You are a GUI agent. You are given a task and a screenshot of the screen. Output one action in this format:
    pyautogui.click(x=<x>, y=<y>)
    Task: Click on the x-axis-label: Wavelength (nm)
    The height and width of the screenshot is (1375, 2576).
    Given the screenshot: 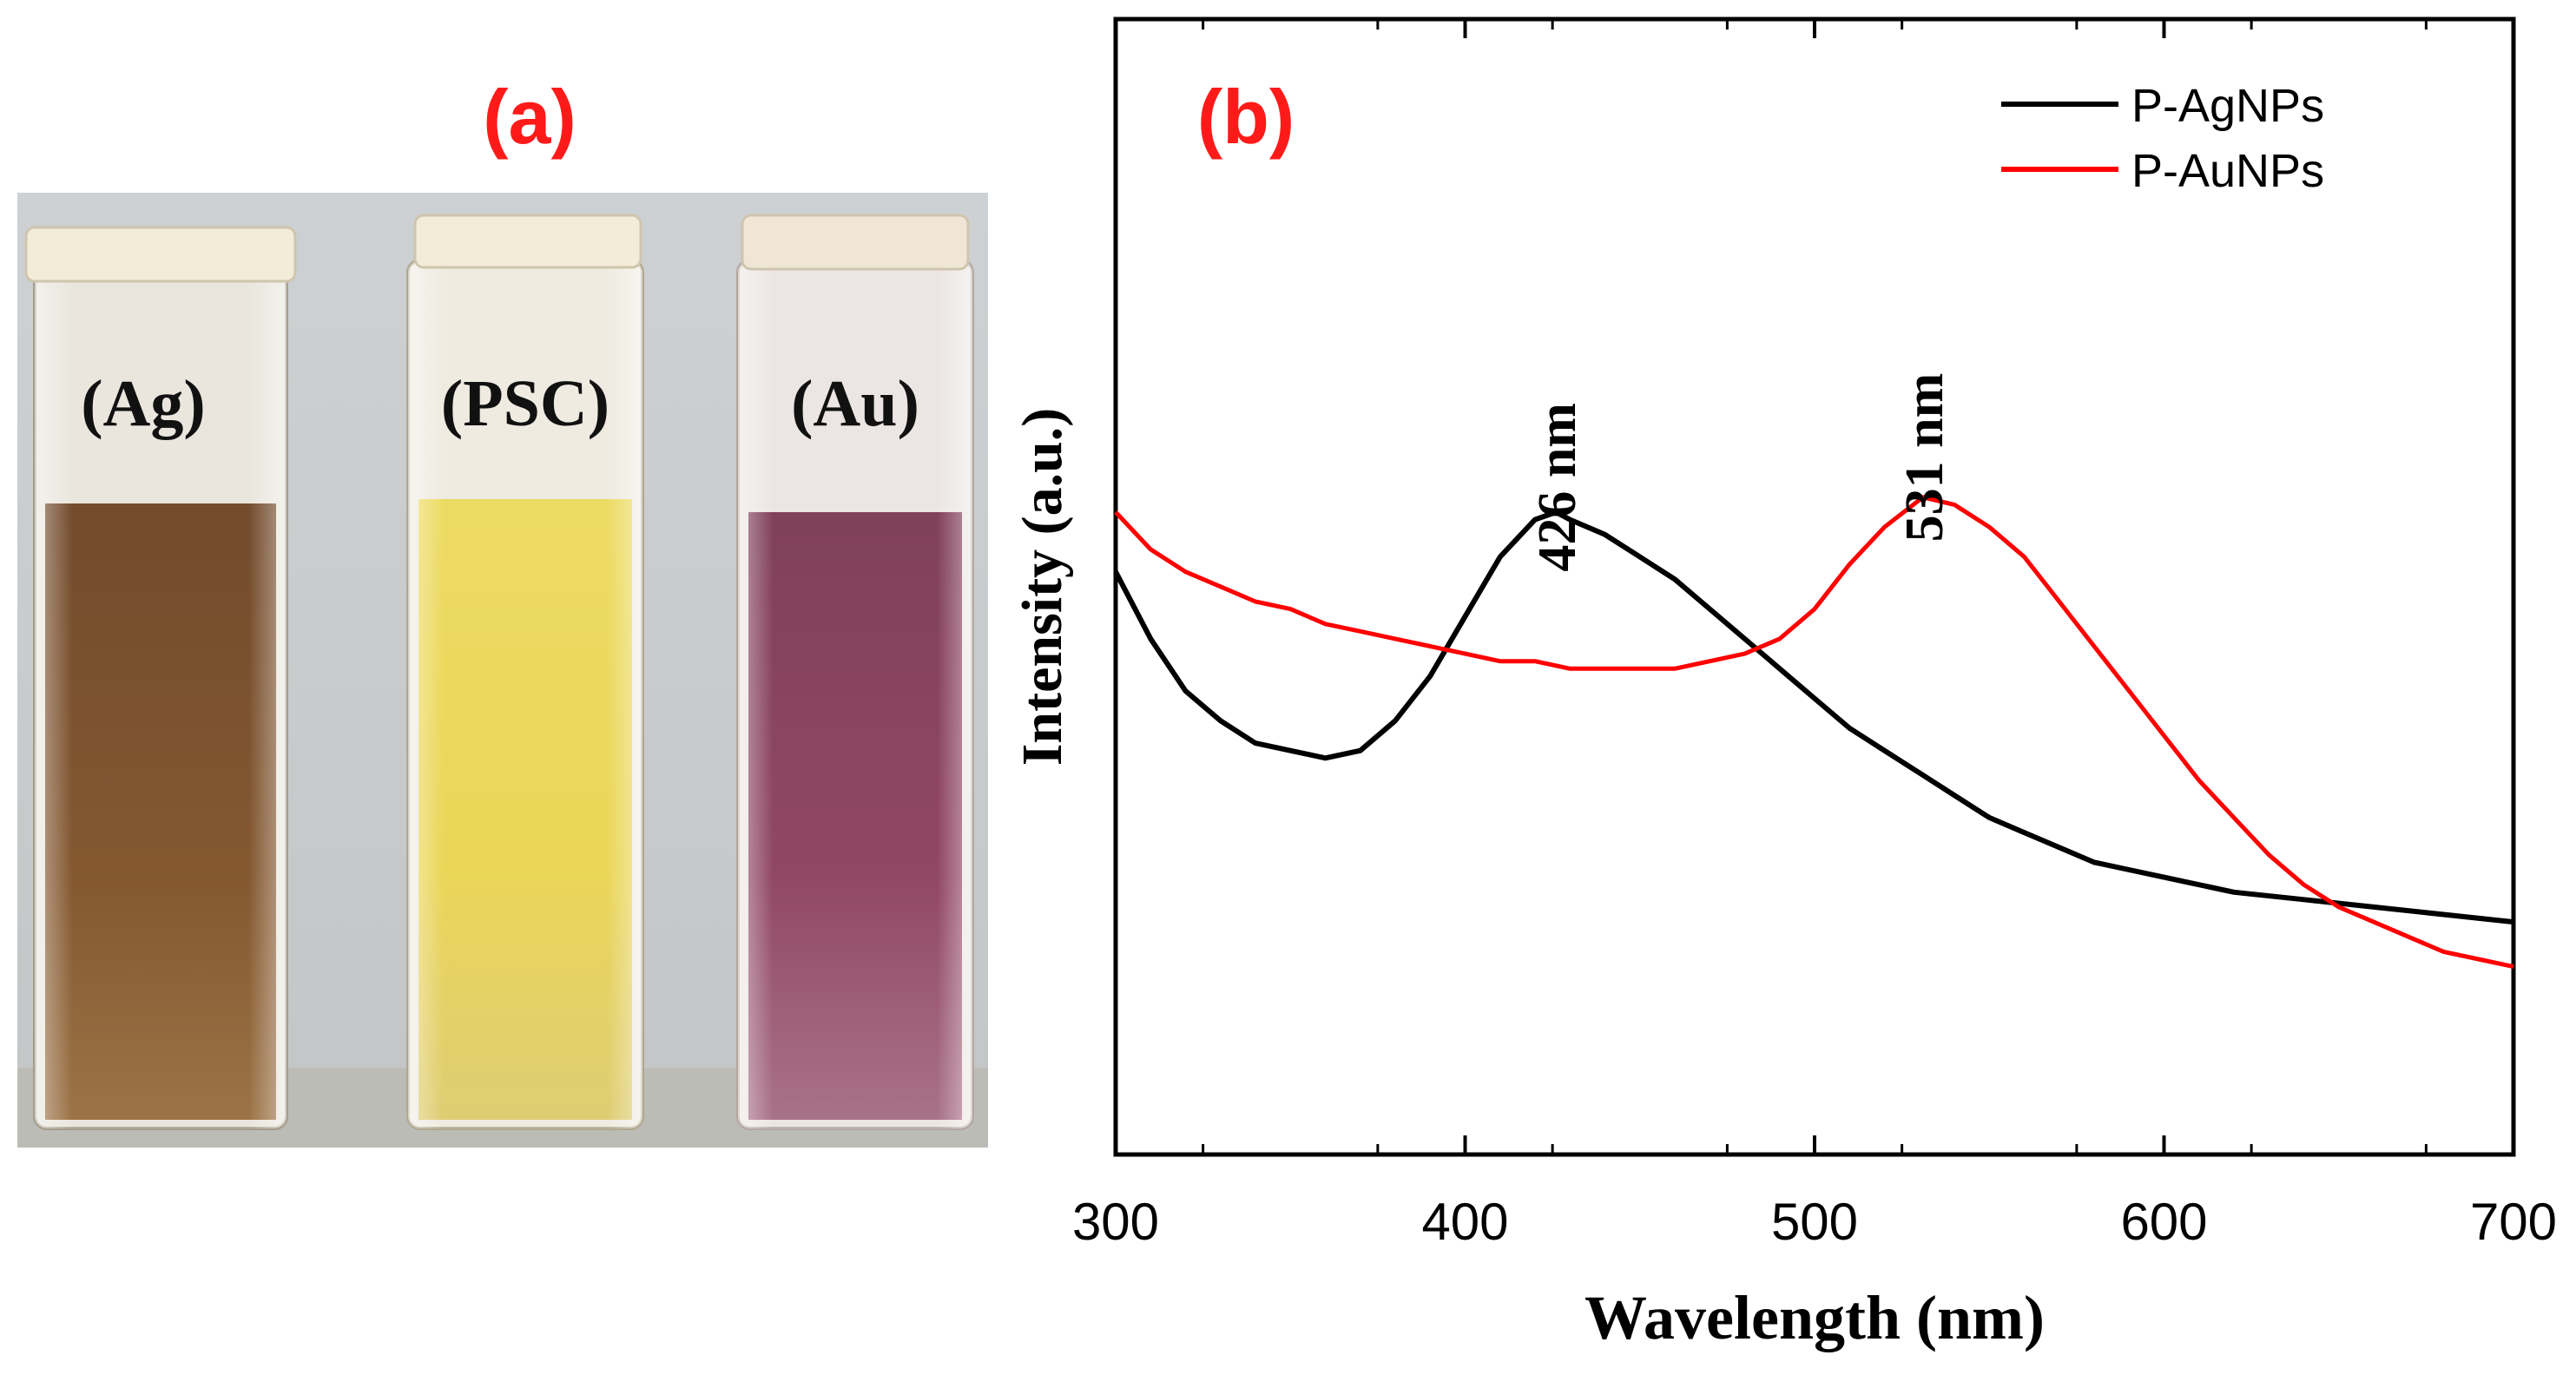 What is the action you would take?
    pyautogui.click(x=1814, y=1317)
    